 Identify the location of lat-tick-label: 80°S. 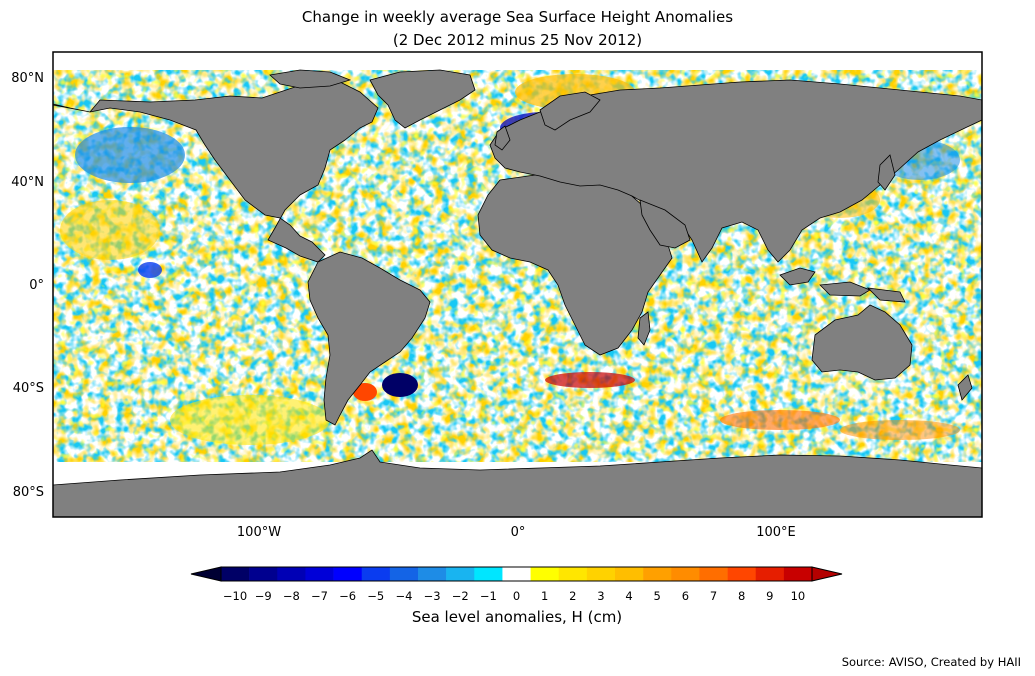
(28, 492).